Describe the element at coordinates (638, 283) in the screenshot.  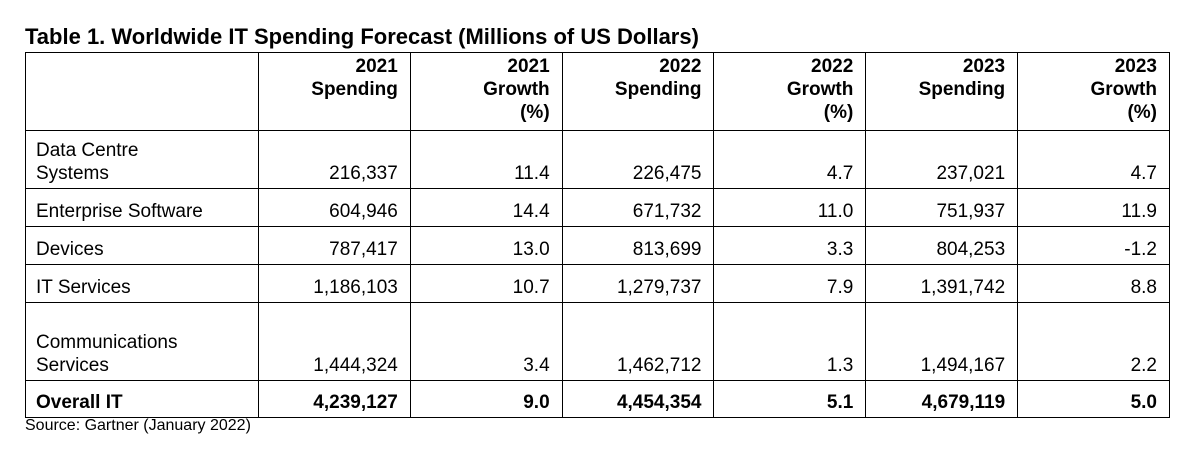
I see `data-cell: 1,279,737` at that location.